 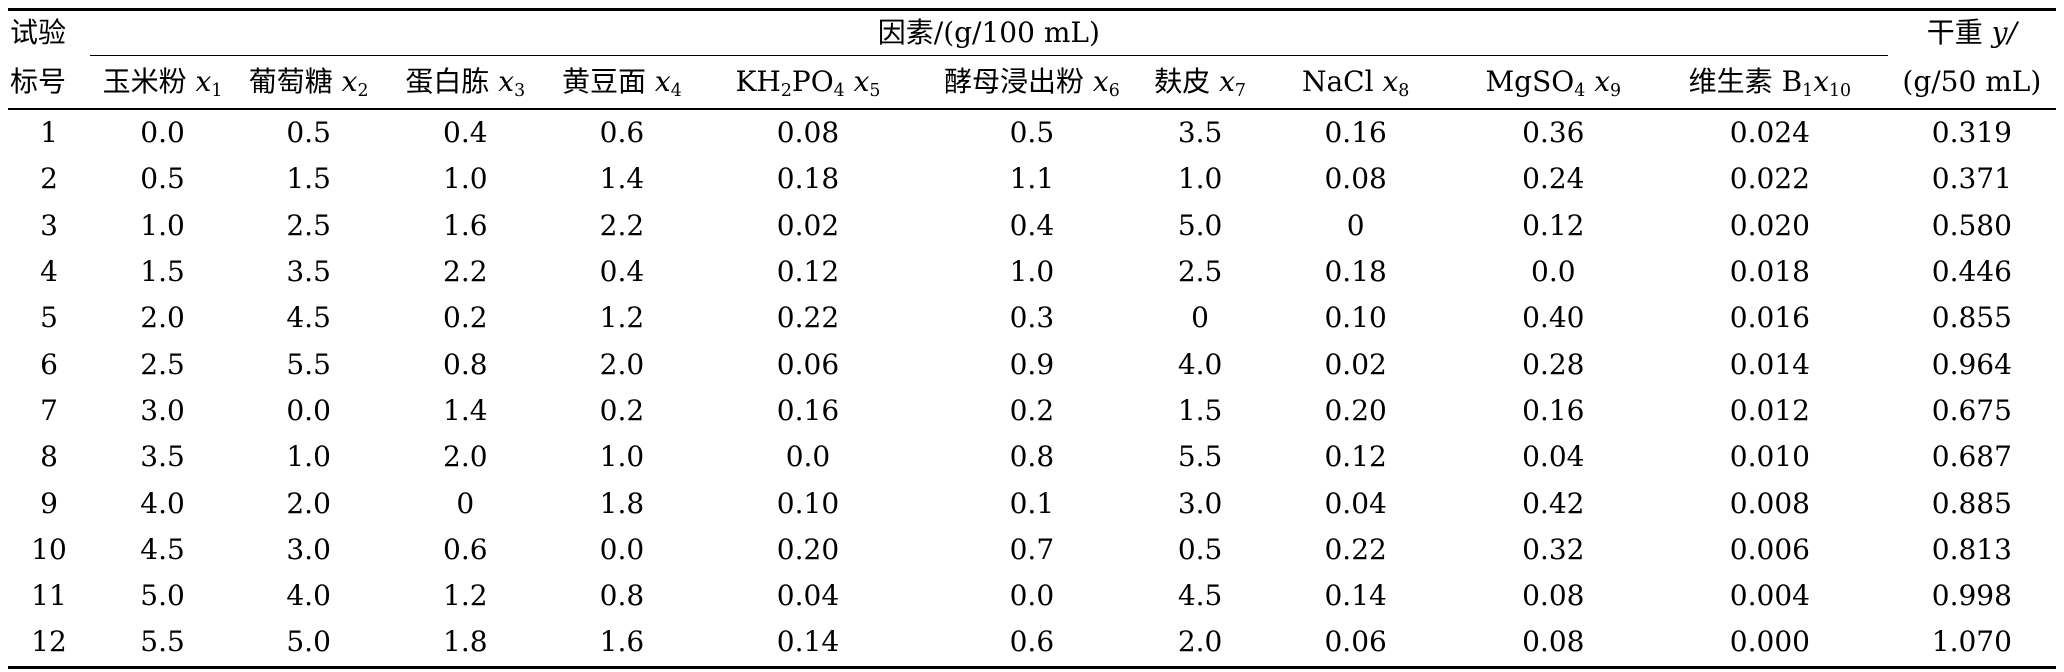 I want to click on dry-weight-header-line1: 干重 y/, so click(x=1971, y=33).